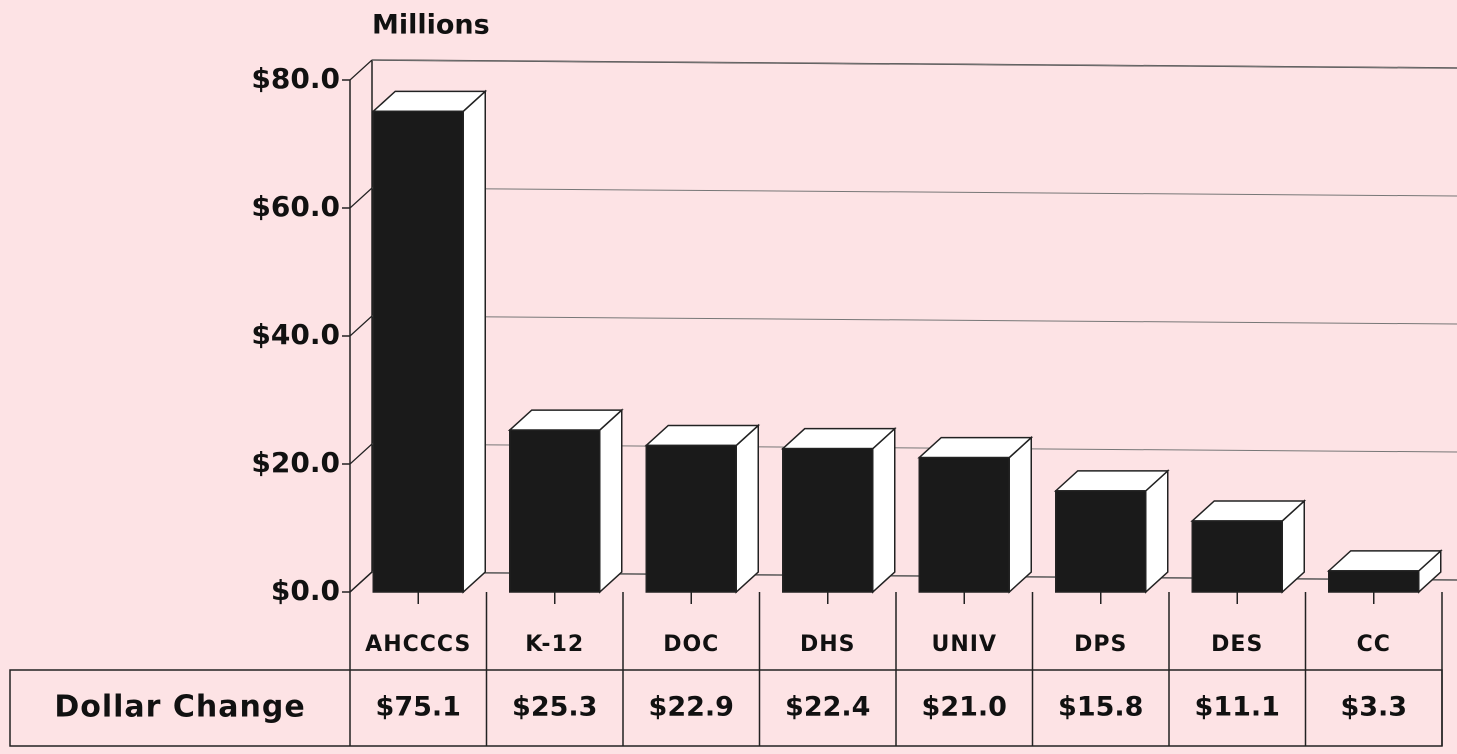 The height and width of the screenshot is (754, 1457). I want to click on y-axis-label: Millions, so click(431, 25).